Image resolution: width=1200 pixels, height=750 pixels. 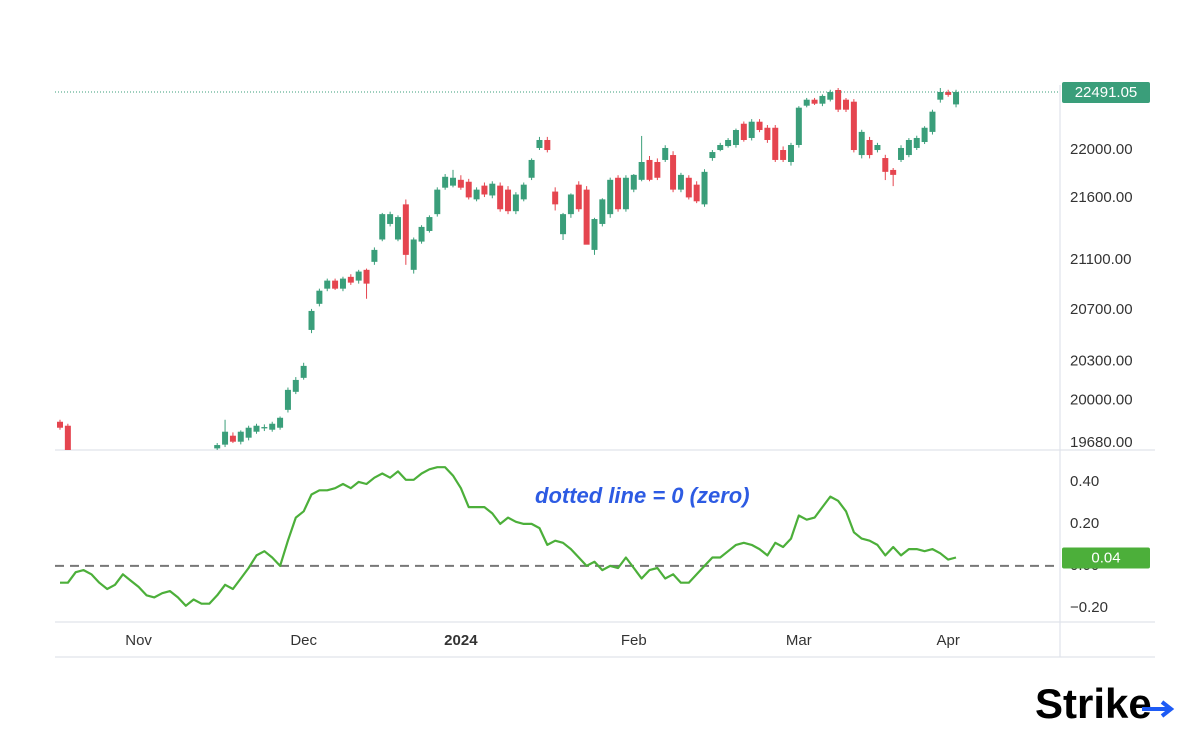 What do you see at coordinates (138, 640) in the screenshot?
I see `x-tick-label: Nov` at bounding box center [138, 640].